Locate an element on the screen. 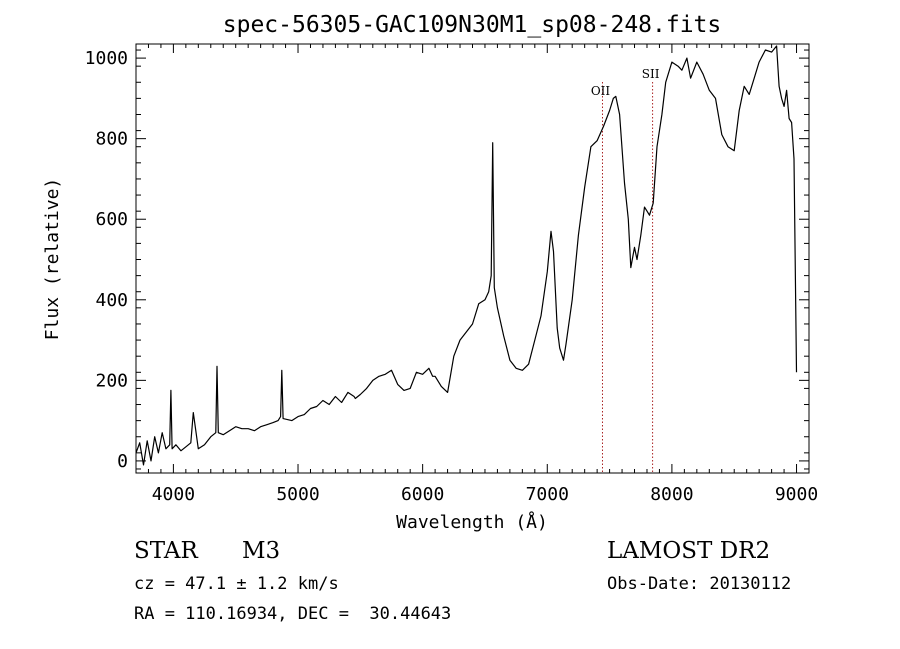 This screenshot has width=900, height=649. y-axis-label: Flux (relative) is located at coordinates (52, 259).